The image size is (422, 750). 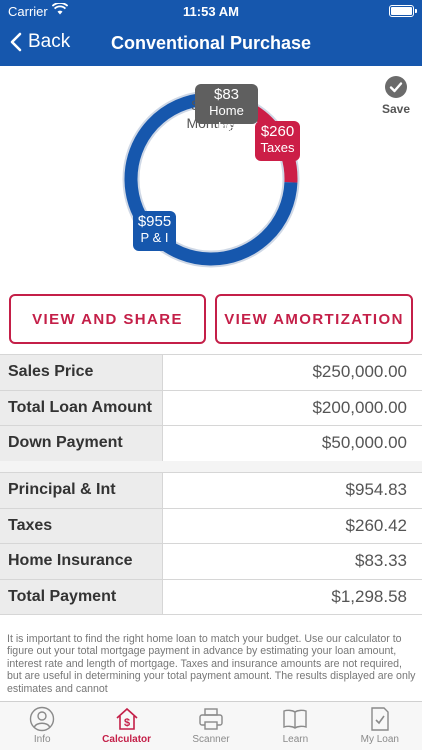 I want to click on battery-icon, so click(x=403, y=11).